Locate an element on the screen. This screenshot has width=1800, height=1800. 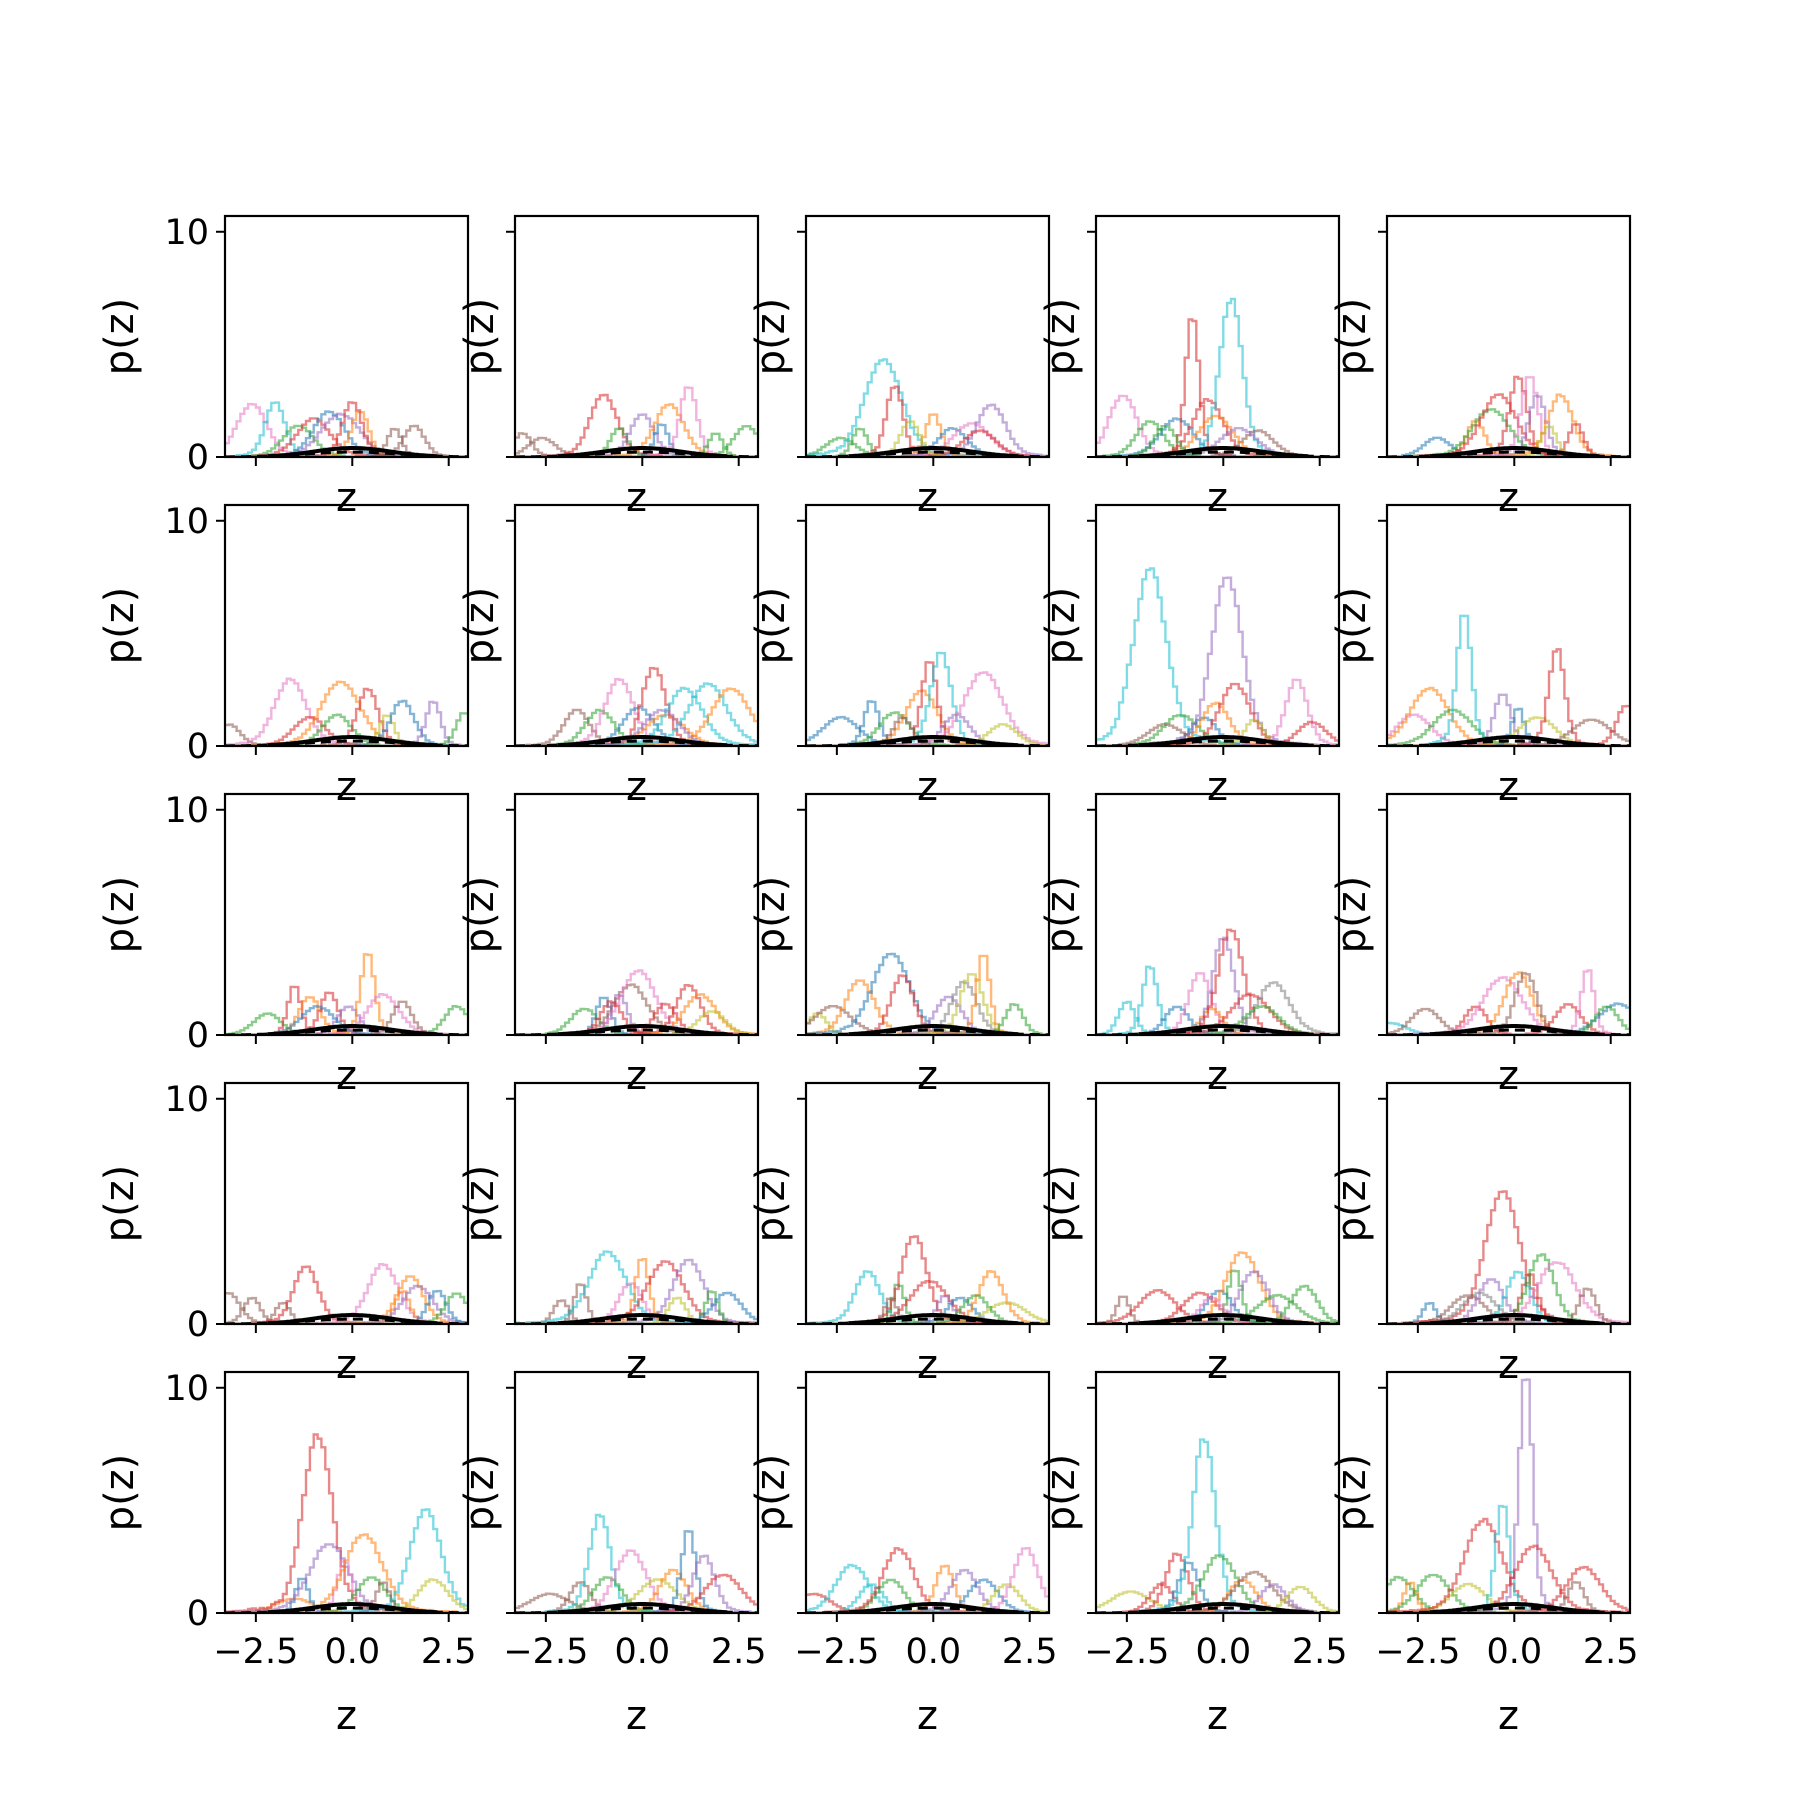
subplot-r2-c2: z p(z) is located at coordinates (608, 656).